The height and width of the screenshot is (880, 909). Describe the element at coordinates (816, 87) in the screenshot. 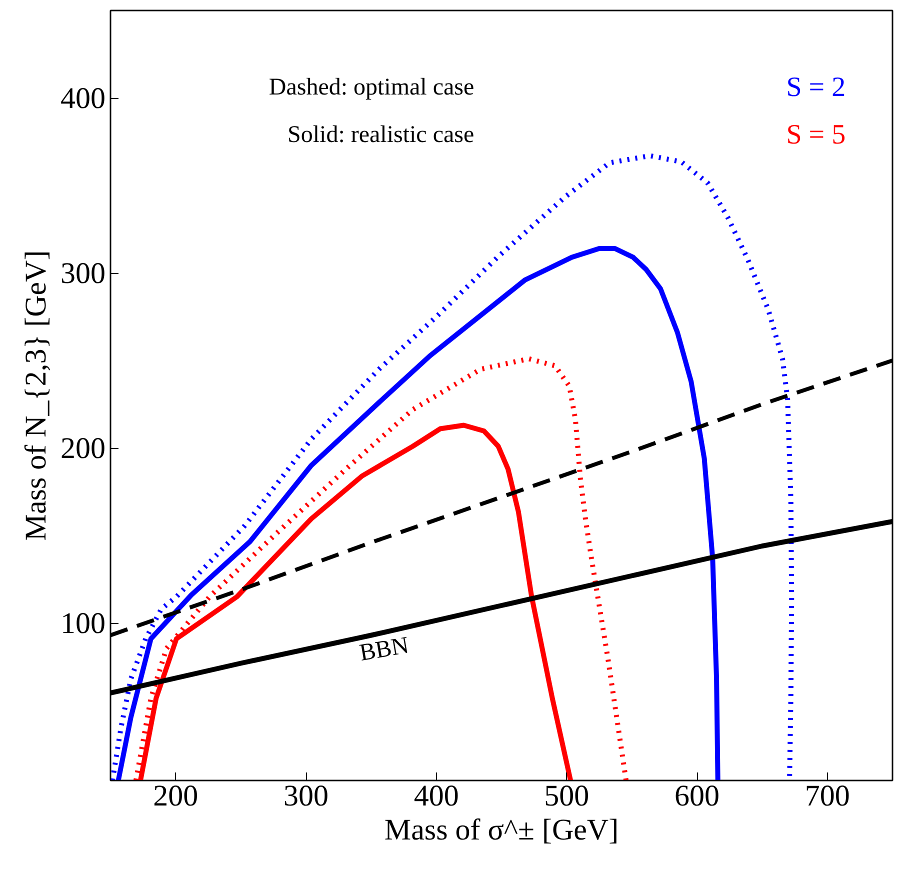

I see `text: S = 2` at that location.